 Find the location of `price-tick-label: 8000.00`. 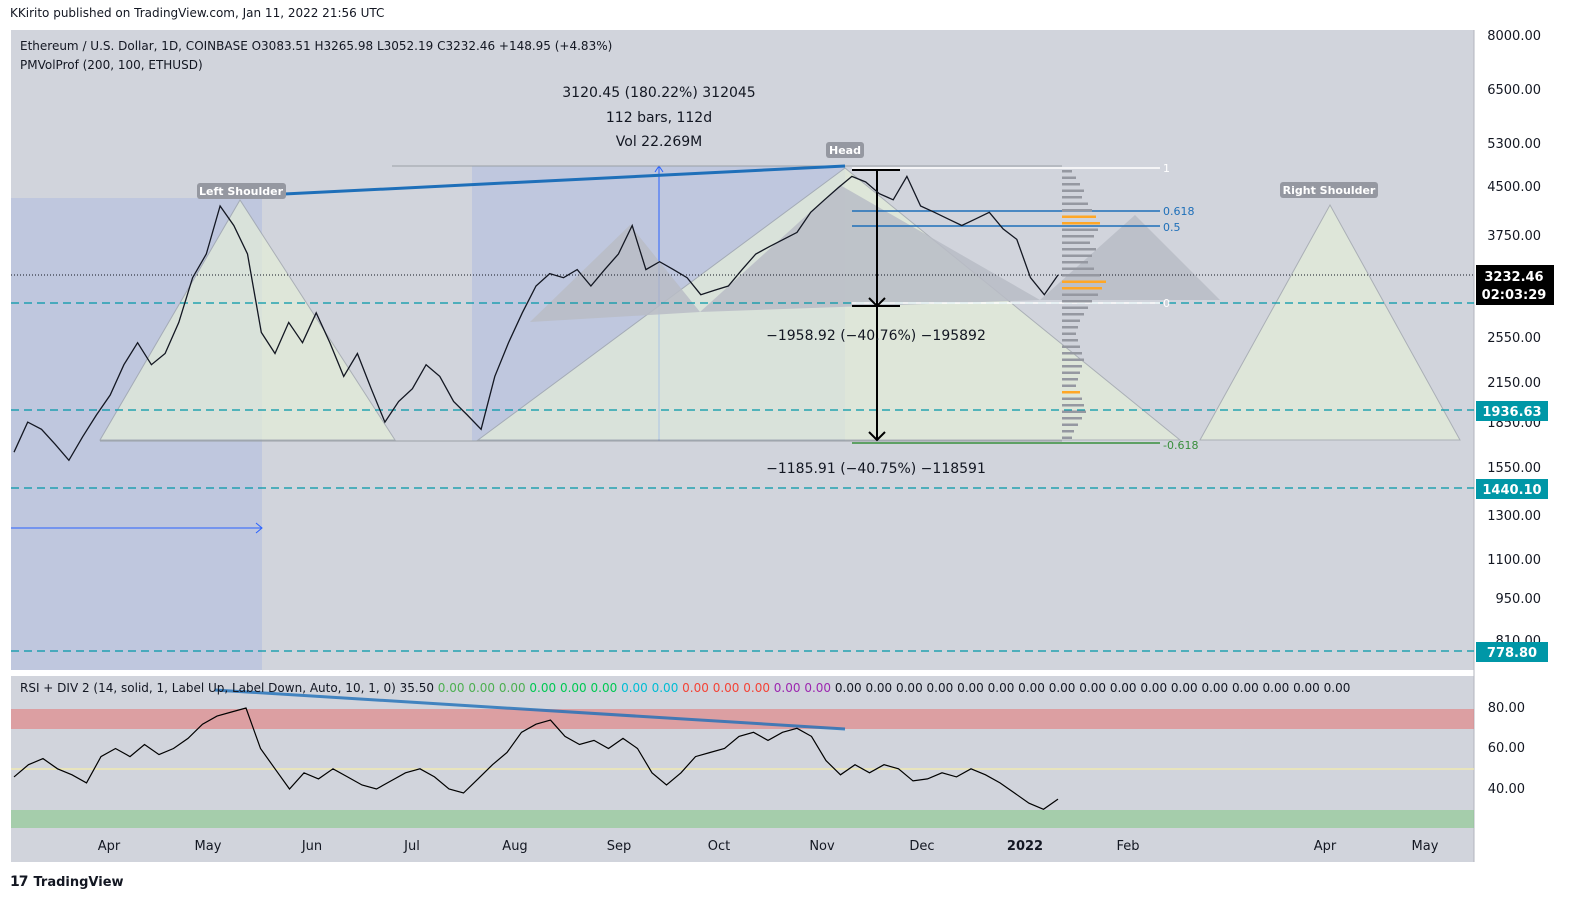

price-tick-label: 8000.00 is located at coordinates (1514, 36).